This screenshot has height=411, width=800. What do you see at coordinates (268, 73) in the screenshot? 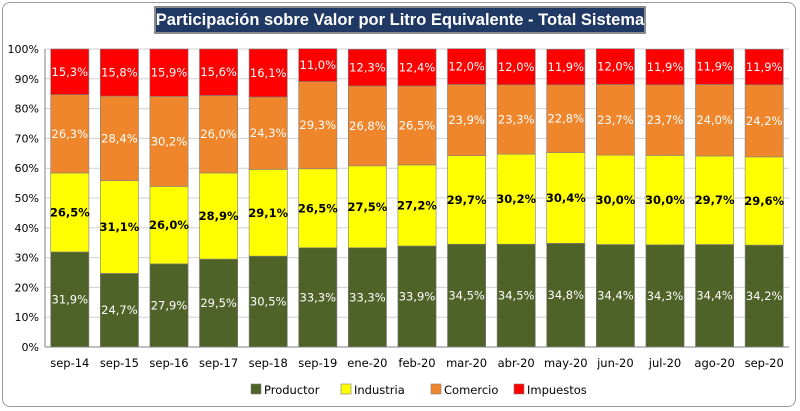
I see `data-label: 16,1%` at bounding box center [268, 73].